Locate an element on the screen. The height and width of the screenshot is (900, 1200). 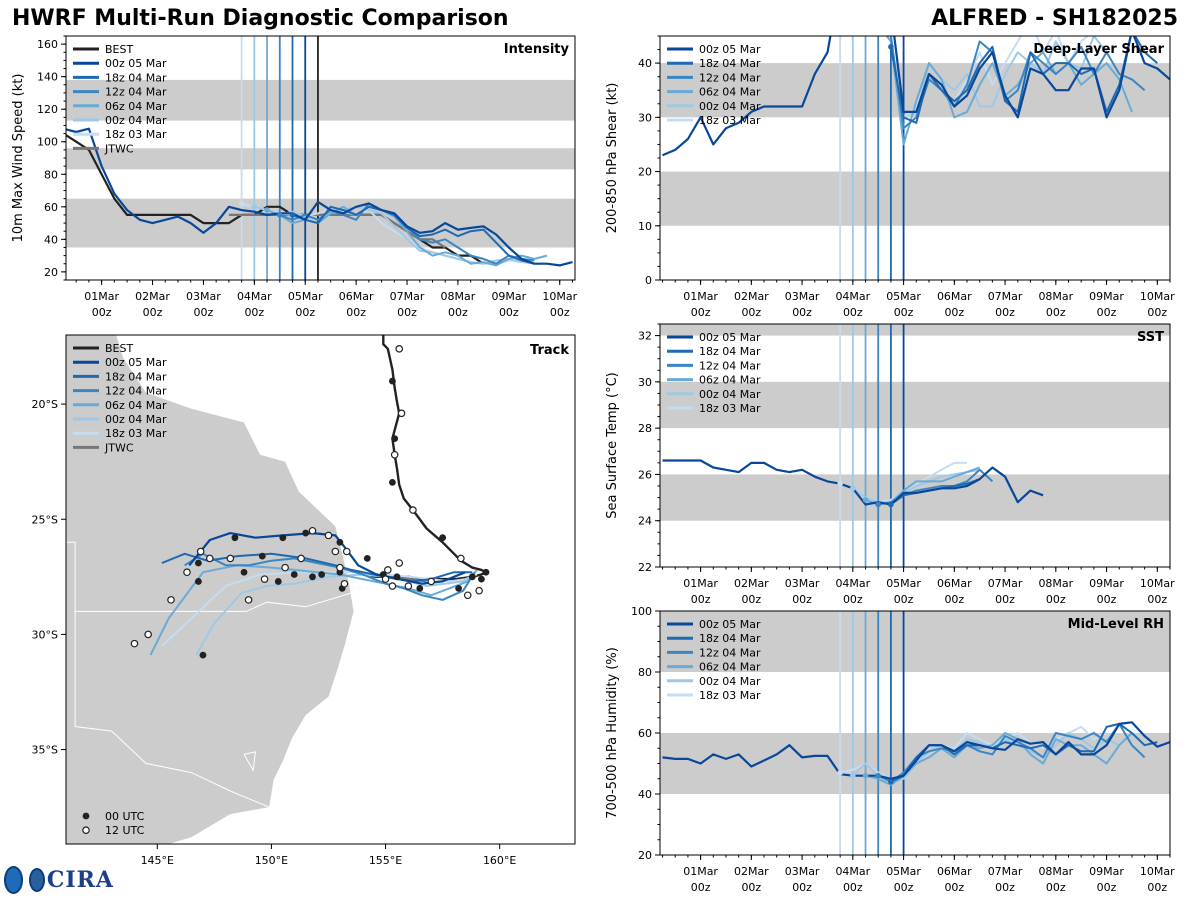
intensity-init-dot is located at coordinates (241, 203).